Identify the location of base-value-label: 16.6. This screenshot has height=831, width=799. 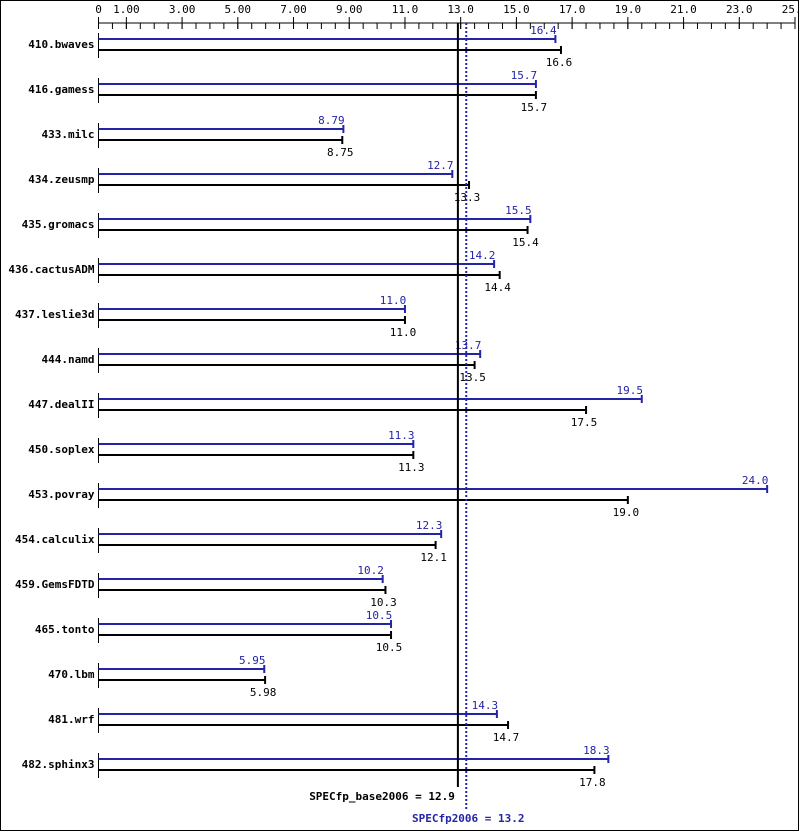
(559, 62).